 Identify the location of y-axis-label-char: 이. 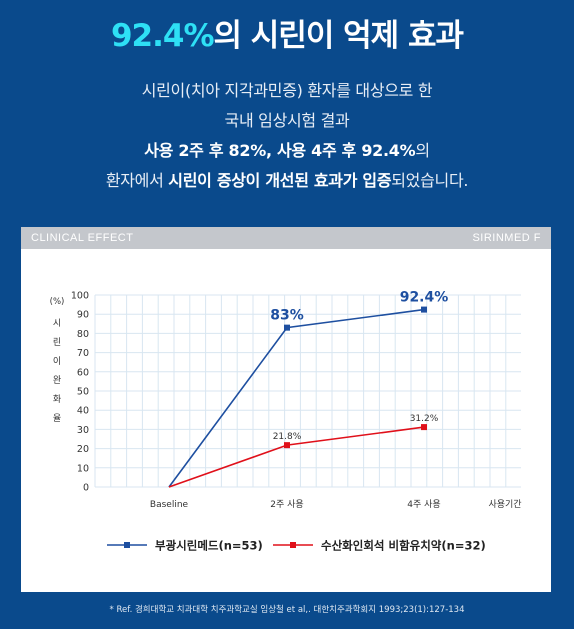
(57, 361).